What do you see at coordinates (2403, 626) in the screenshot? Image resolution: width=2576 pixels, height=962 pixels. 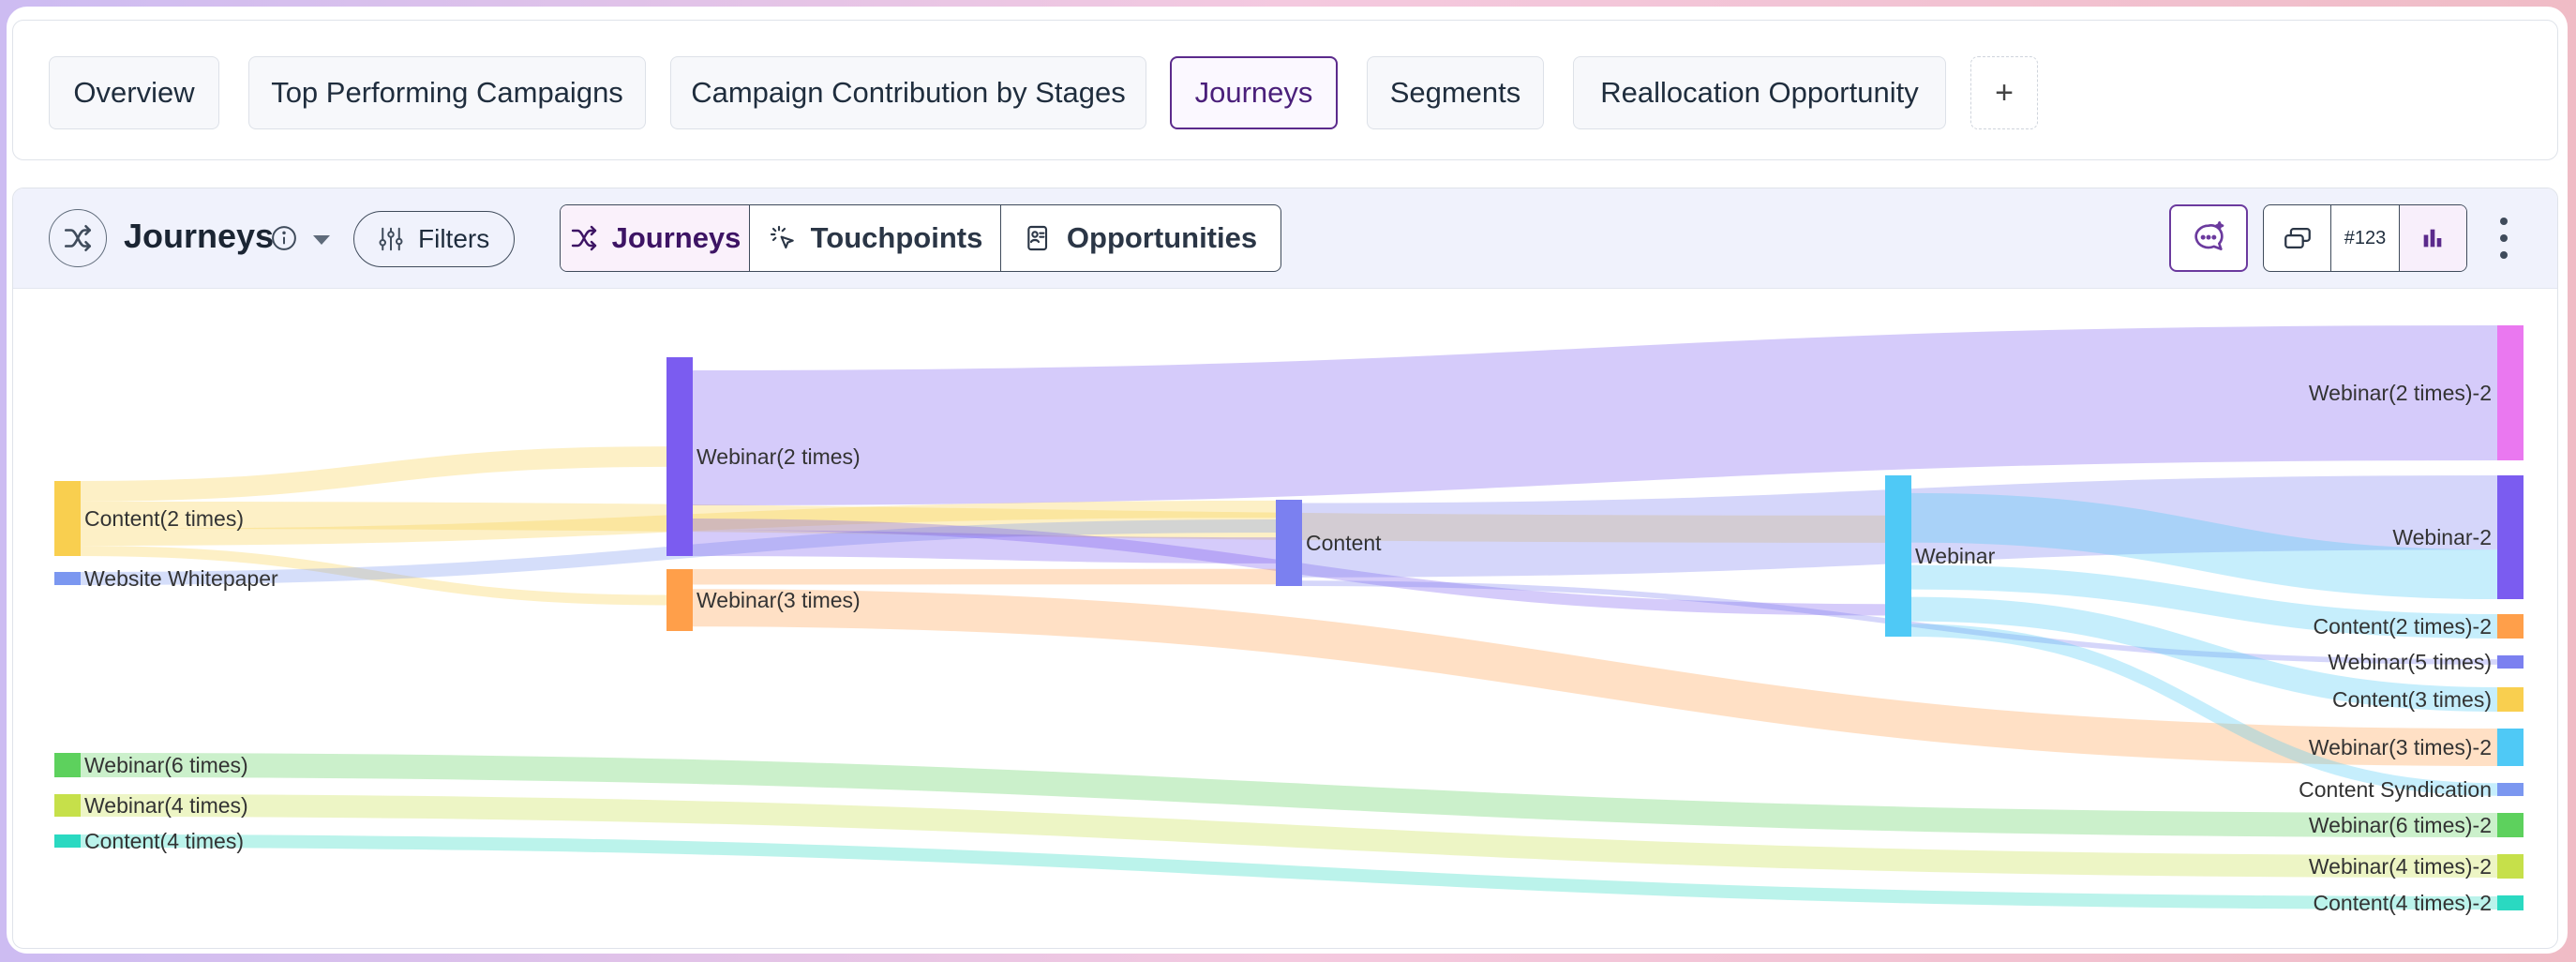 I see `sankey-node-label: Content(2 times)-2` at bounding box center [2403, 626].